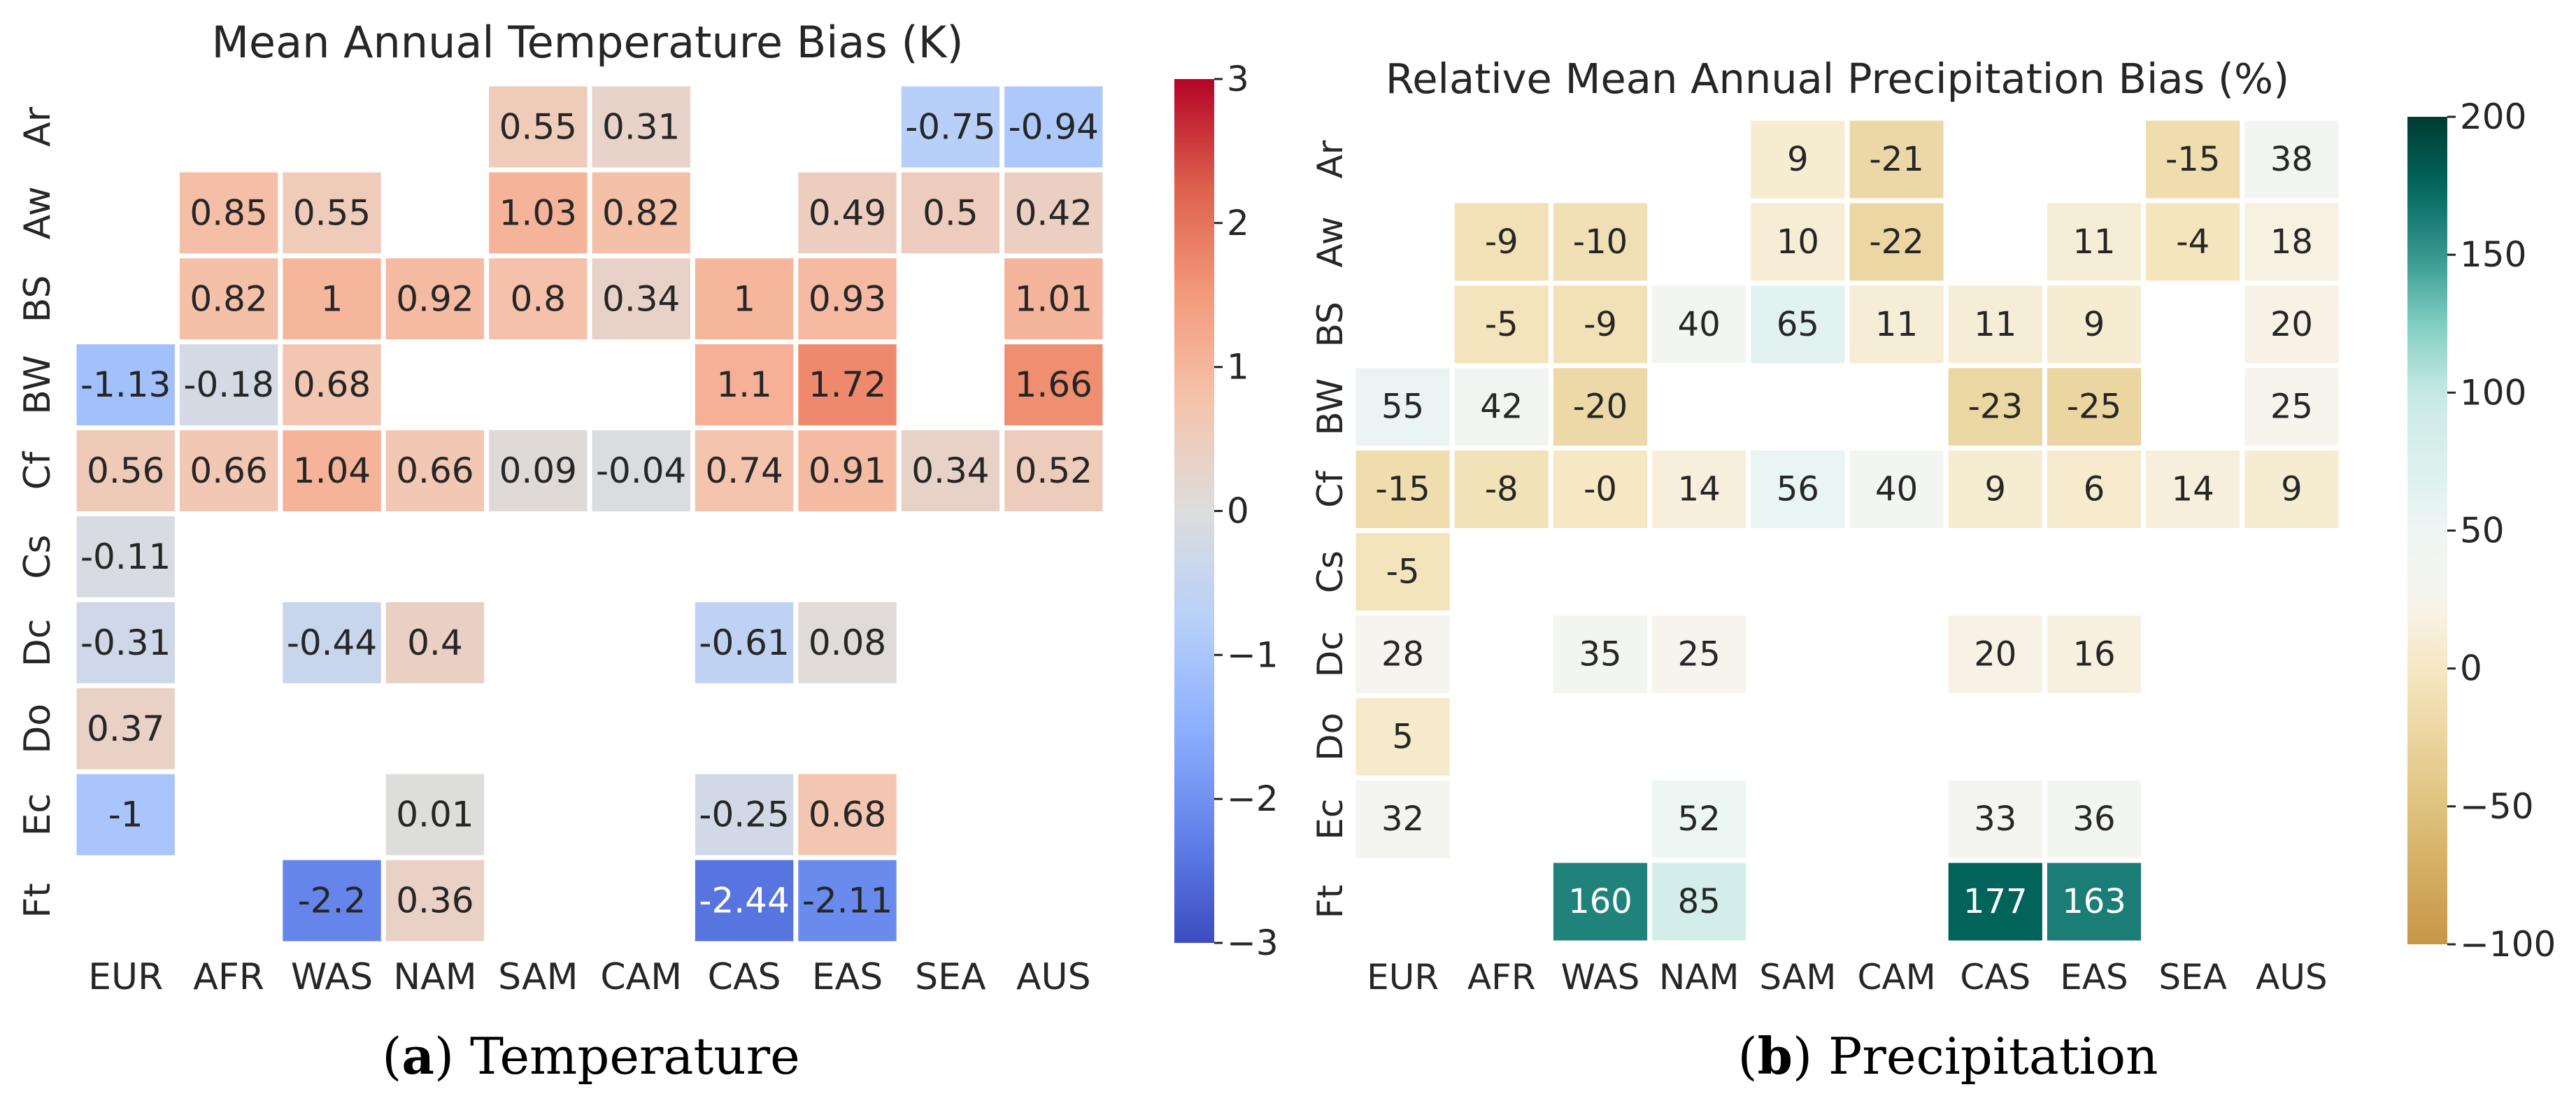 Image resolution: width=2576 pixels, height=1101 pixels. What do you see at coordinates (589, 977) in the screenshot?
I see `temperature-column-labels: EUR AFR WAS NAM SAM CAM CAS EAS SEA AUS` at bounding box center [589, 977].